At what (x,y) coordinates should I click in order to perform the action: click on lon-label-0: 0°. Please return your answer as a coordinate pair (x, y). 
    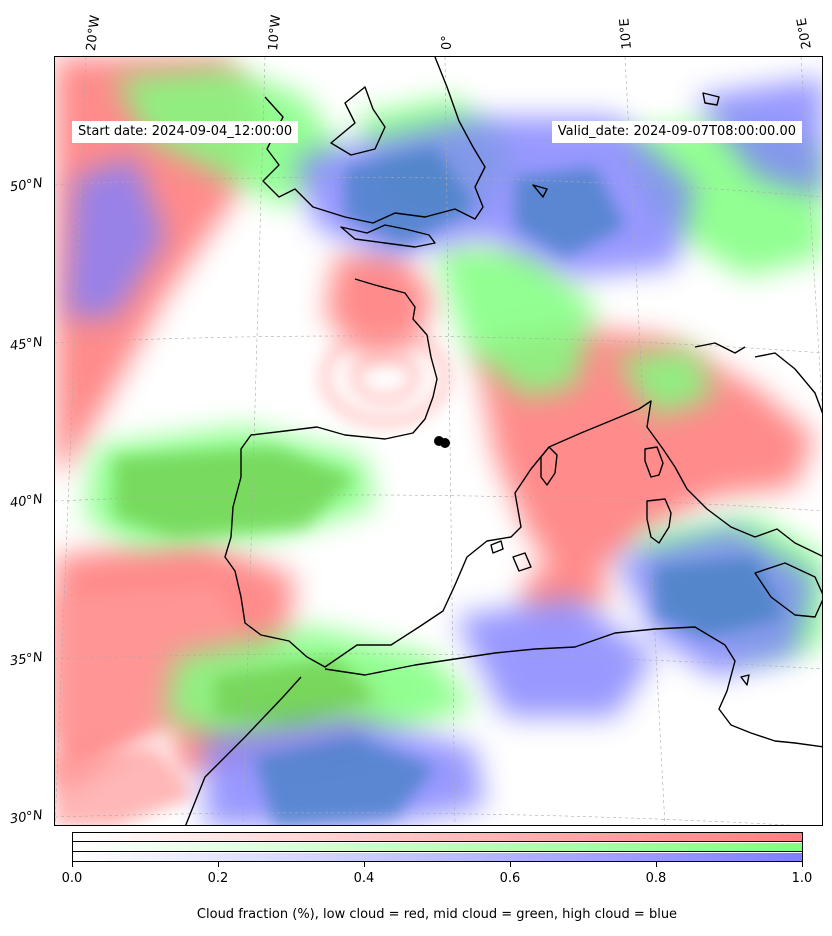
    Looking at the image, I should click on (447, 42).